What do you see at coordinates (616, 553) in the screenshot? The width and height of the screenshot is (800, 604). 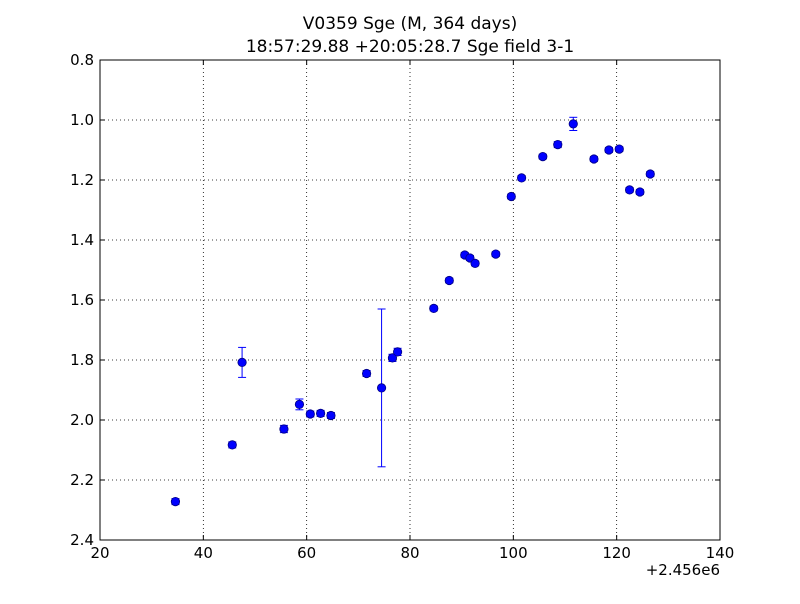 I see `x-tick-label: 120` at bounding box center [616, 553].